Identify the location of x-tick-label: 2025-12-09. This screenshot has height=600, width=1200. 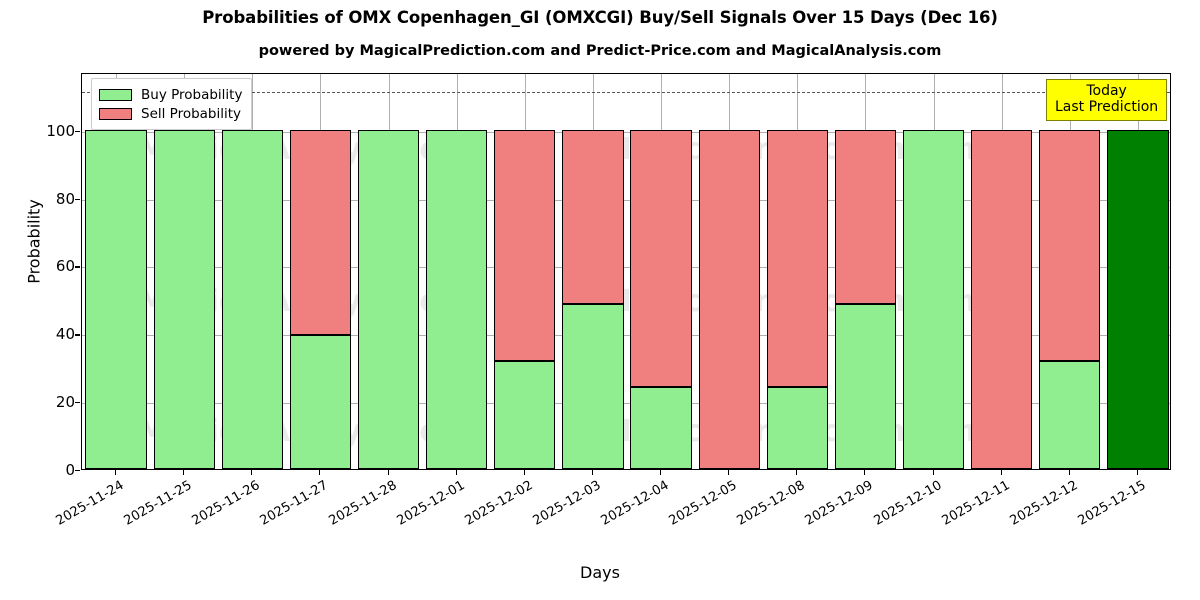
(839, 503).